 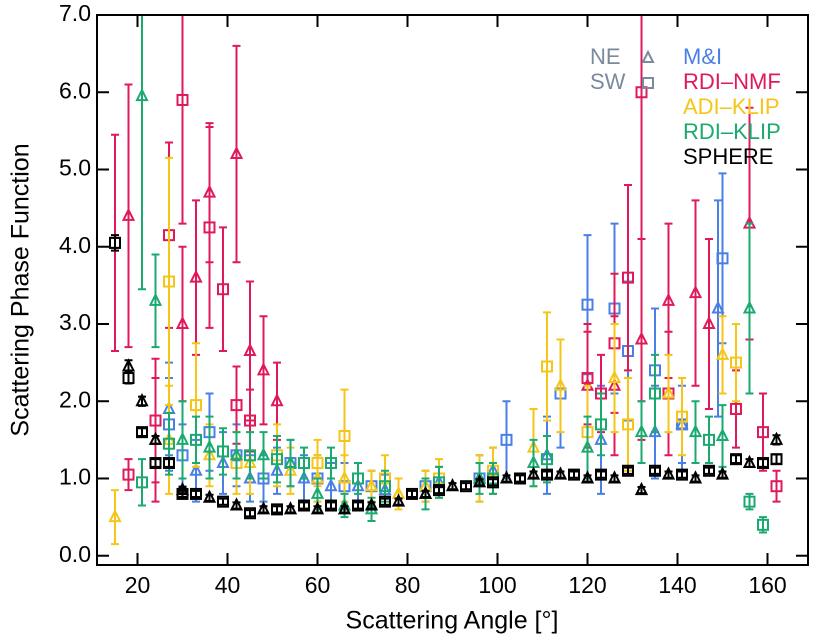 I want to click on y-tick-label: 2.0, so click(x=75, y=399).